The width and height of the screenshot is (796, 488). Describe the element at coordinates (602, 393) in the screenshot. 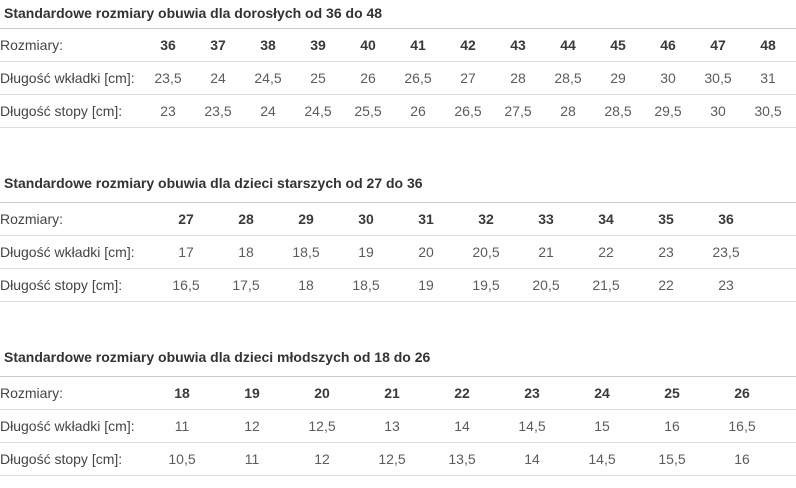

I see `size-header-cell: 24` at that location.